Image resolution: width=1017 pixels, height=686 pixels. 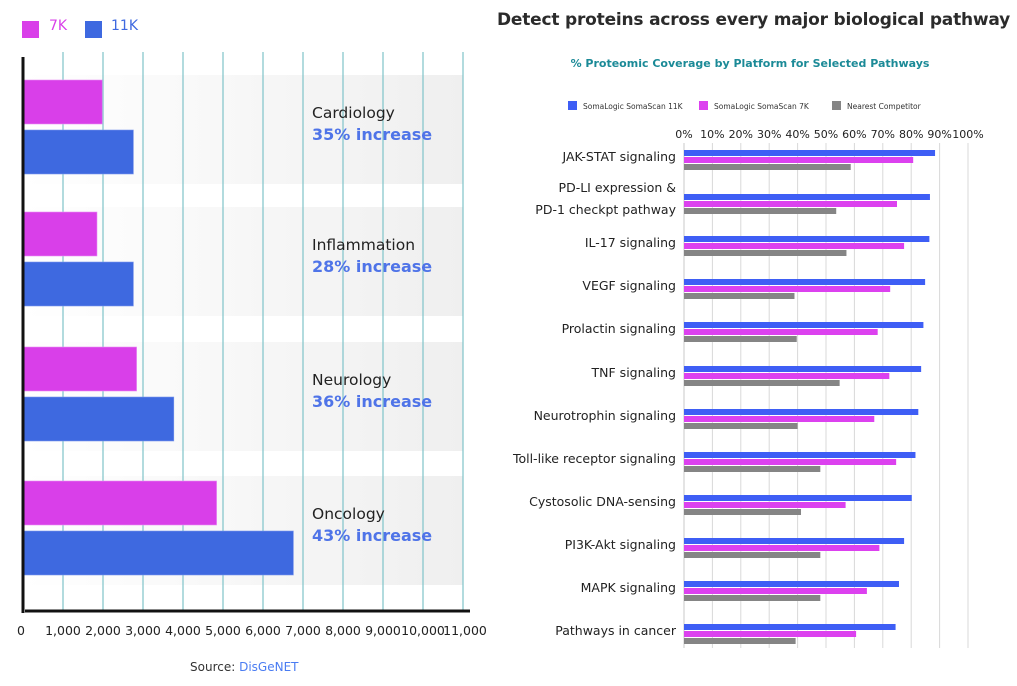 I want to click on x-tick-label: 1,000, so click(x=63, y=630).